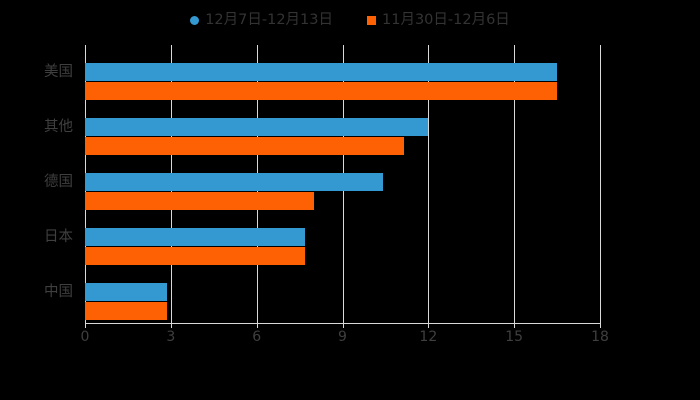  What do you see at coordinates (195, 20) in the screenshot?
I see `legend-marker-circle-icon` at bounding box center [195, 20].